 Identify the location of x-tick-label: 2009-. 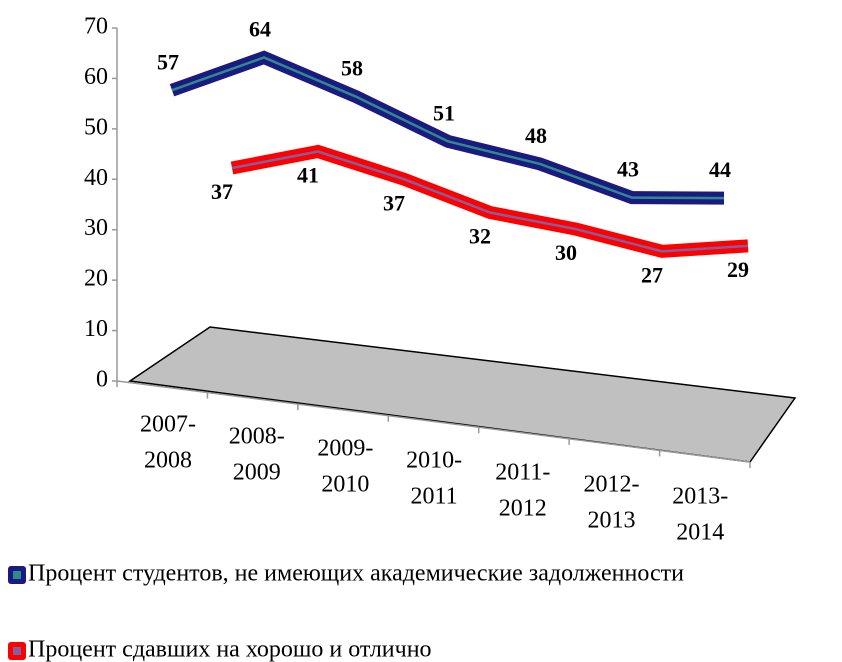
(345, 449).